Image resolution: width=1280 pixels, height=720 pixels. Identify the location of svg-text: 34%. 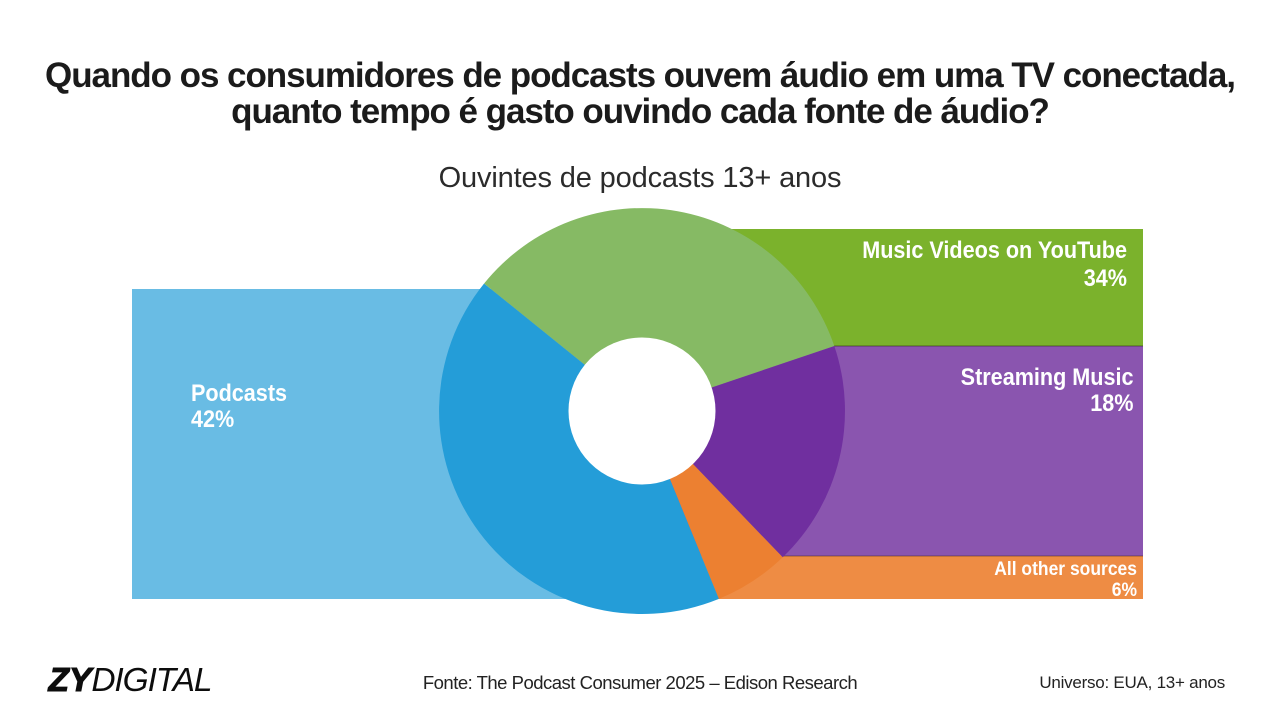
(1105, 277).